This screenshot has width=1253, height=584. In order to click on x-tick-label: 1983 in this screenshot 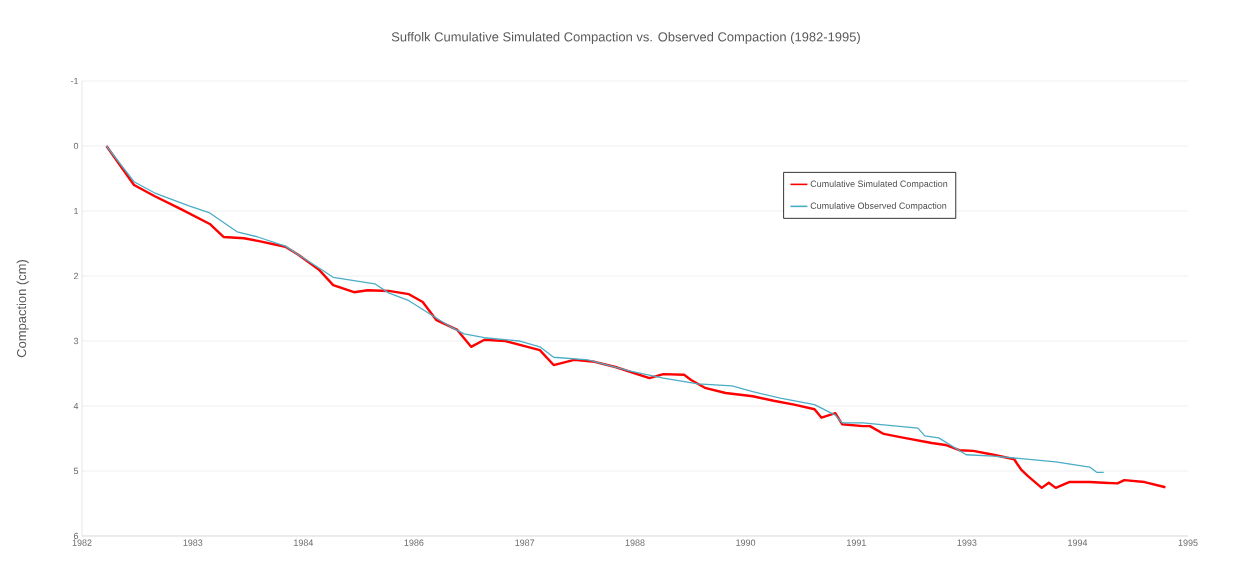, I will do `click(193, 542)`.